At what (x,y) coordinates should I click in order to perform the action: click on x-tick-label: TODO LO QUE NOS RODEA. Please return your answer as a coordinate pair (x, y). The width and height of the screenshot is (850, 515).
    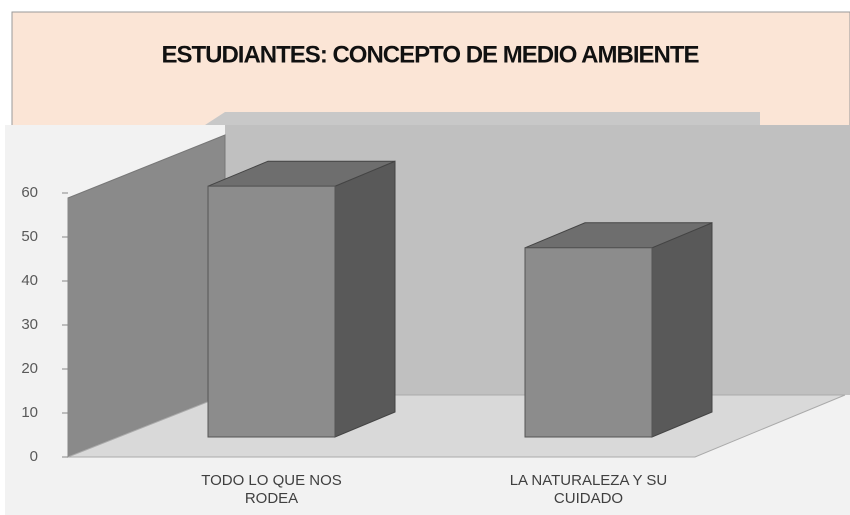
    Looking at the image, I should click on (271, 489).